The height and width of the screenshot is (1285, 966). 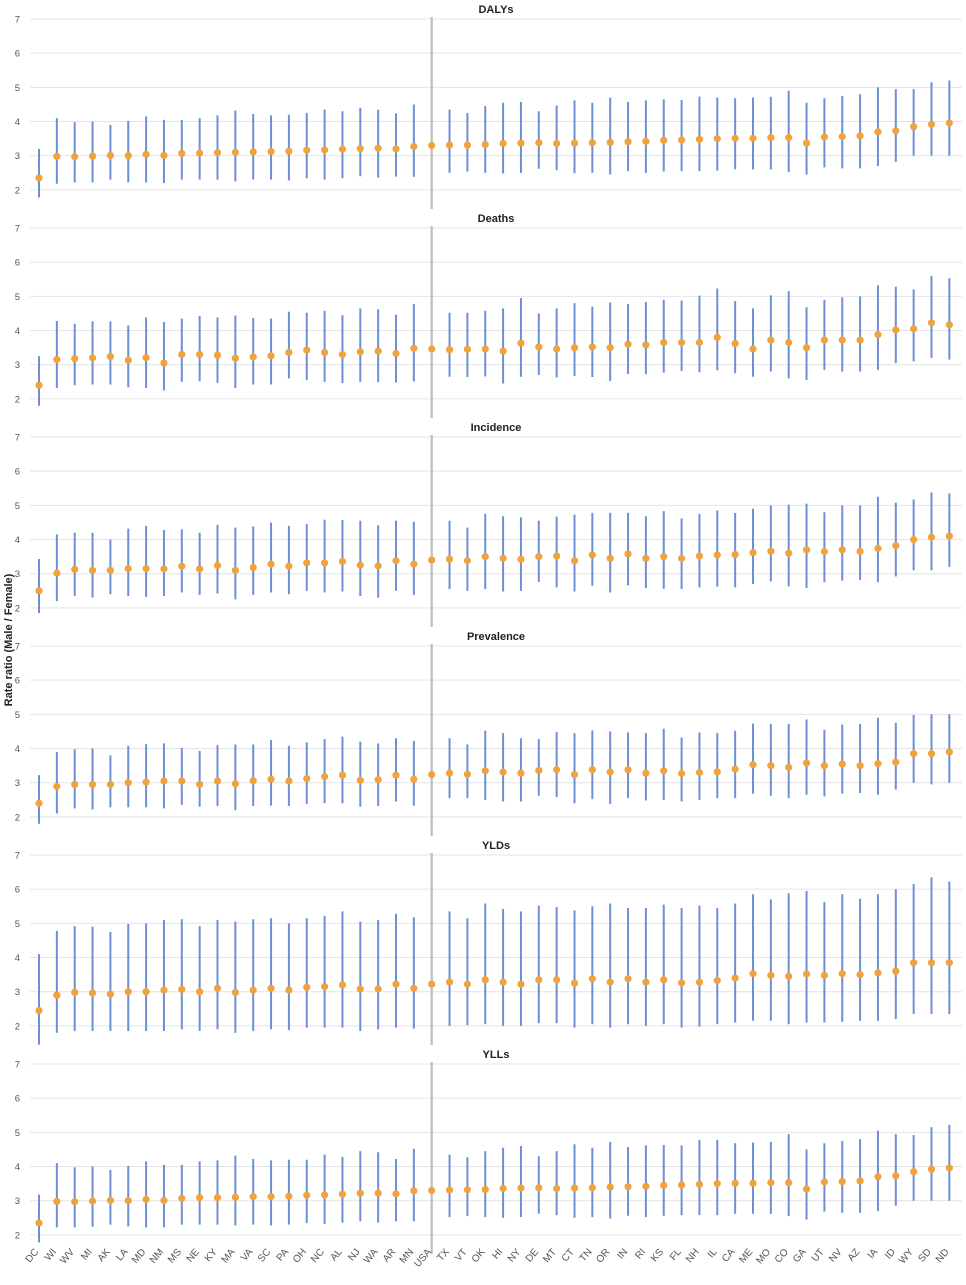 What do you see at coordinates (194, 1256) in the screenshot?
I see `x-tick-label: NE` at bounding box center [194, 1256].